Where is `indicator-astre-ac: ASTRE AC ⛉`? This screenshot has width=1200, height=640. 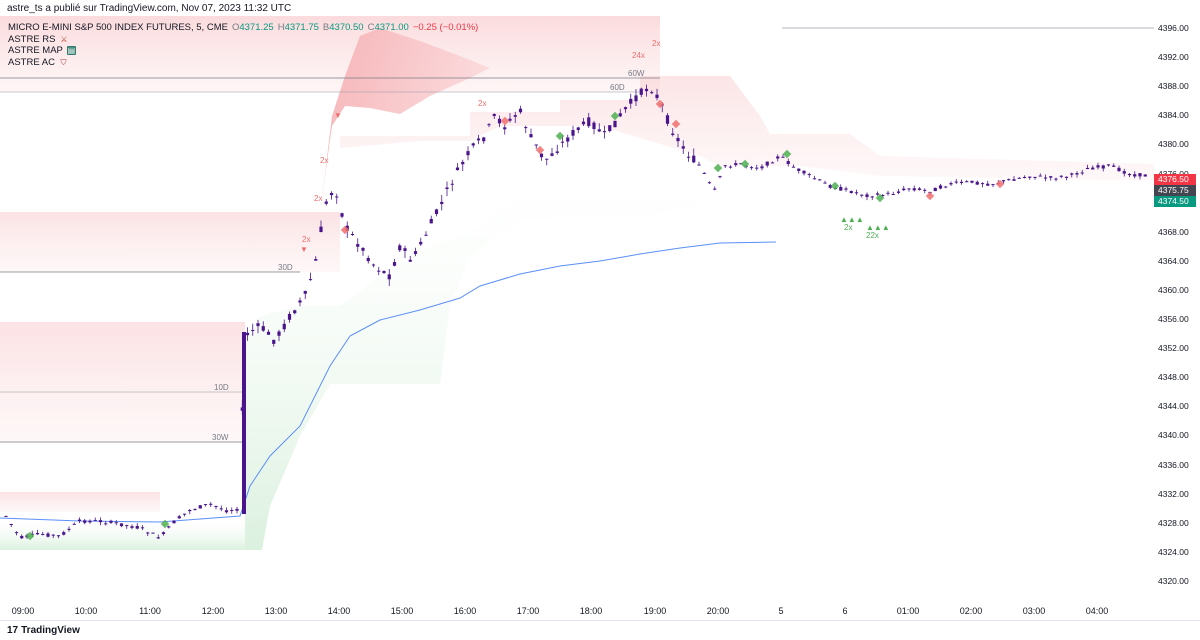
indicator-astre-ac: ASTRE AC ⛉ is located at coordinates (243, 63).